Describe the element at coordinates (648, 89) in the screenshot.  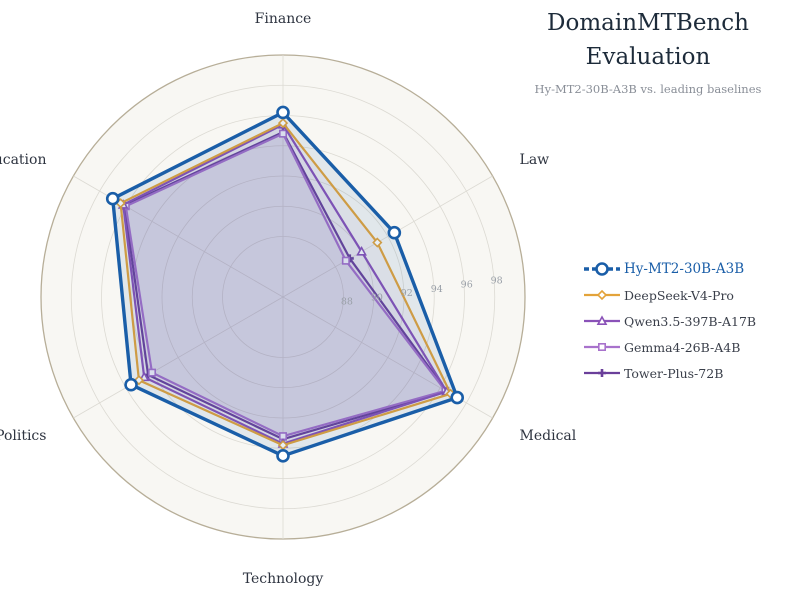
I see `chart-subtitle: Hy-MT2-30B-A3B vs. leading baselines` at that location.